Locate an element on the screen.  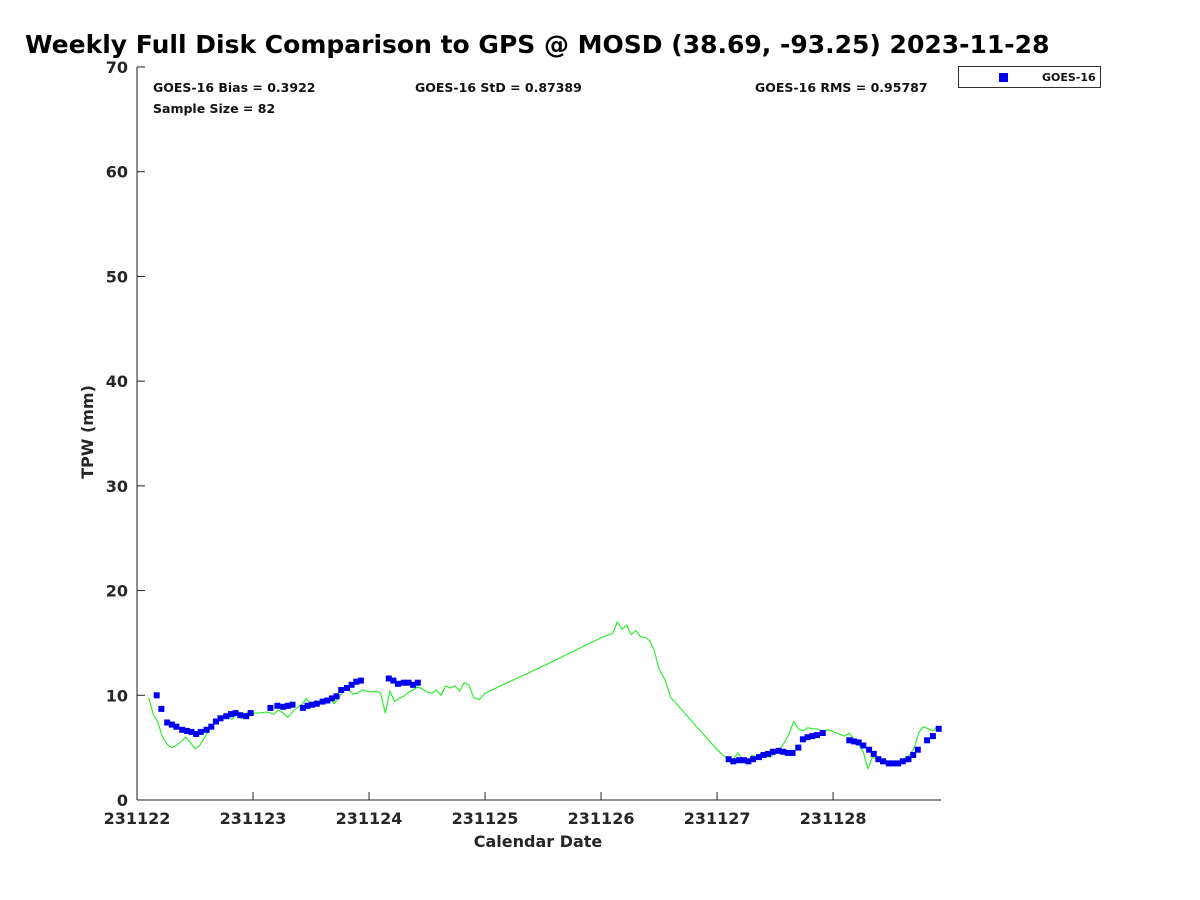
y-tick-label: 0 is located at coordinates (122, 800).